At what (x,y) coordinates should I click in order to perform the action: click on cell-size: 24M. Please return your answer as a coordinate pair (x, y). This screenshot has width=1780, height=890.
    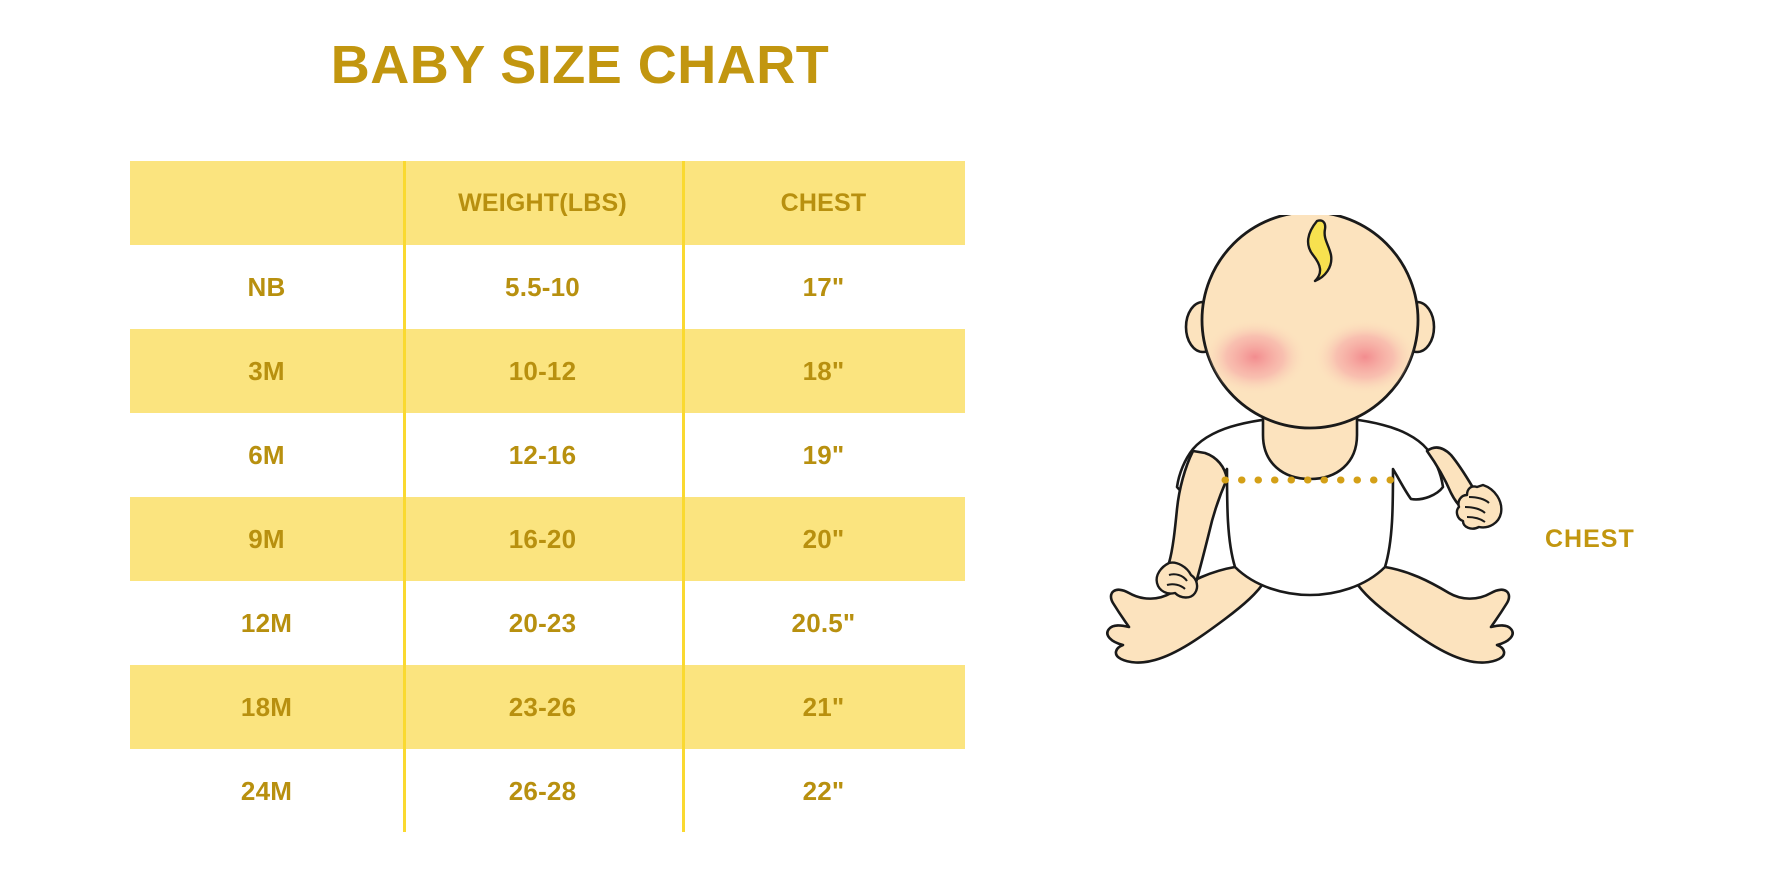
    Looking at the image, I should click on (266, 791).